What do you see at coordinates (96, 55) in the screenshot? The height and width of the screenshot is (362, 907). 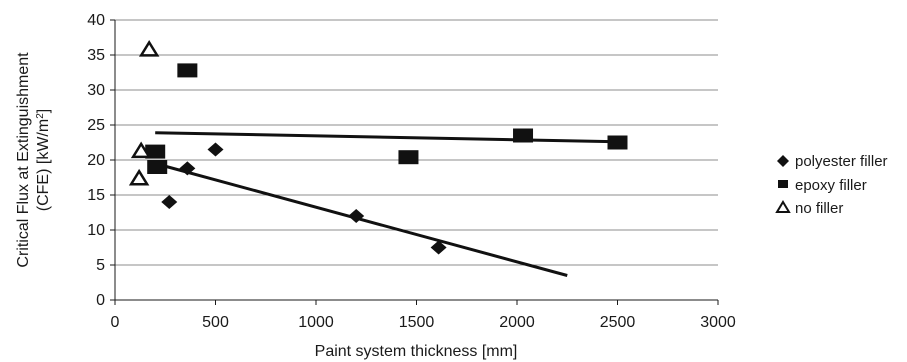 I see `y-tick-label: 35` at bounding box center [96, 55].